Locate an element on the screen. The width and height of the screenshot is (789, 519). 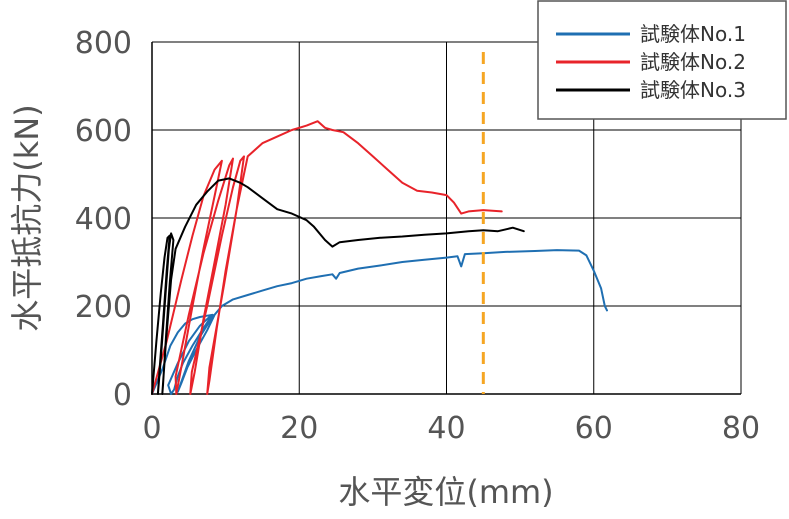
legend-box is located at coordinates (662, 60).